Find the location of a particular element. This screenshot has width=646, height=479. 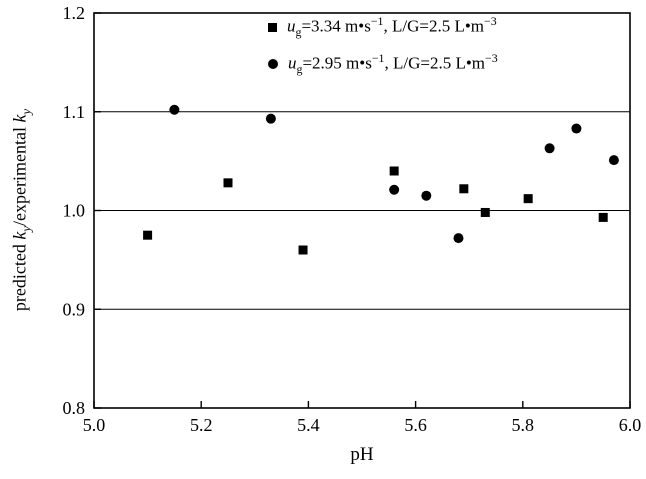

square-marker-icon is located at coordinates (272, 27).